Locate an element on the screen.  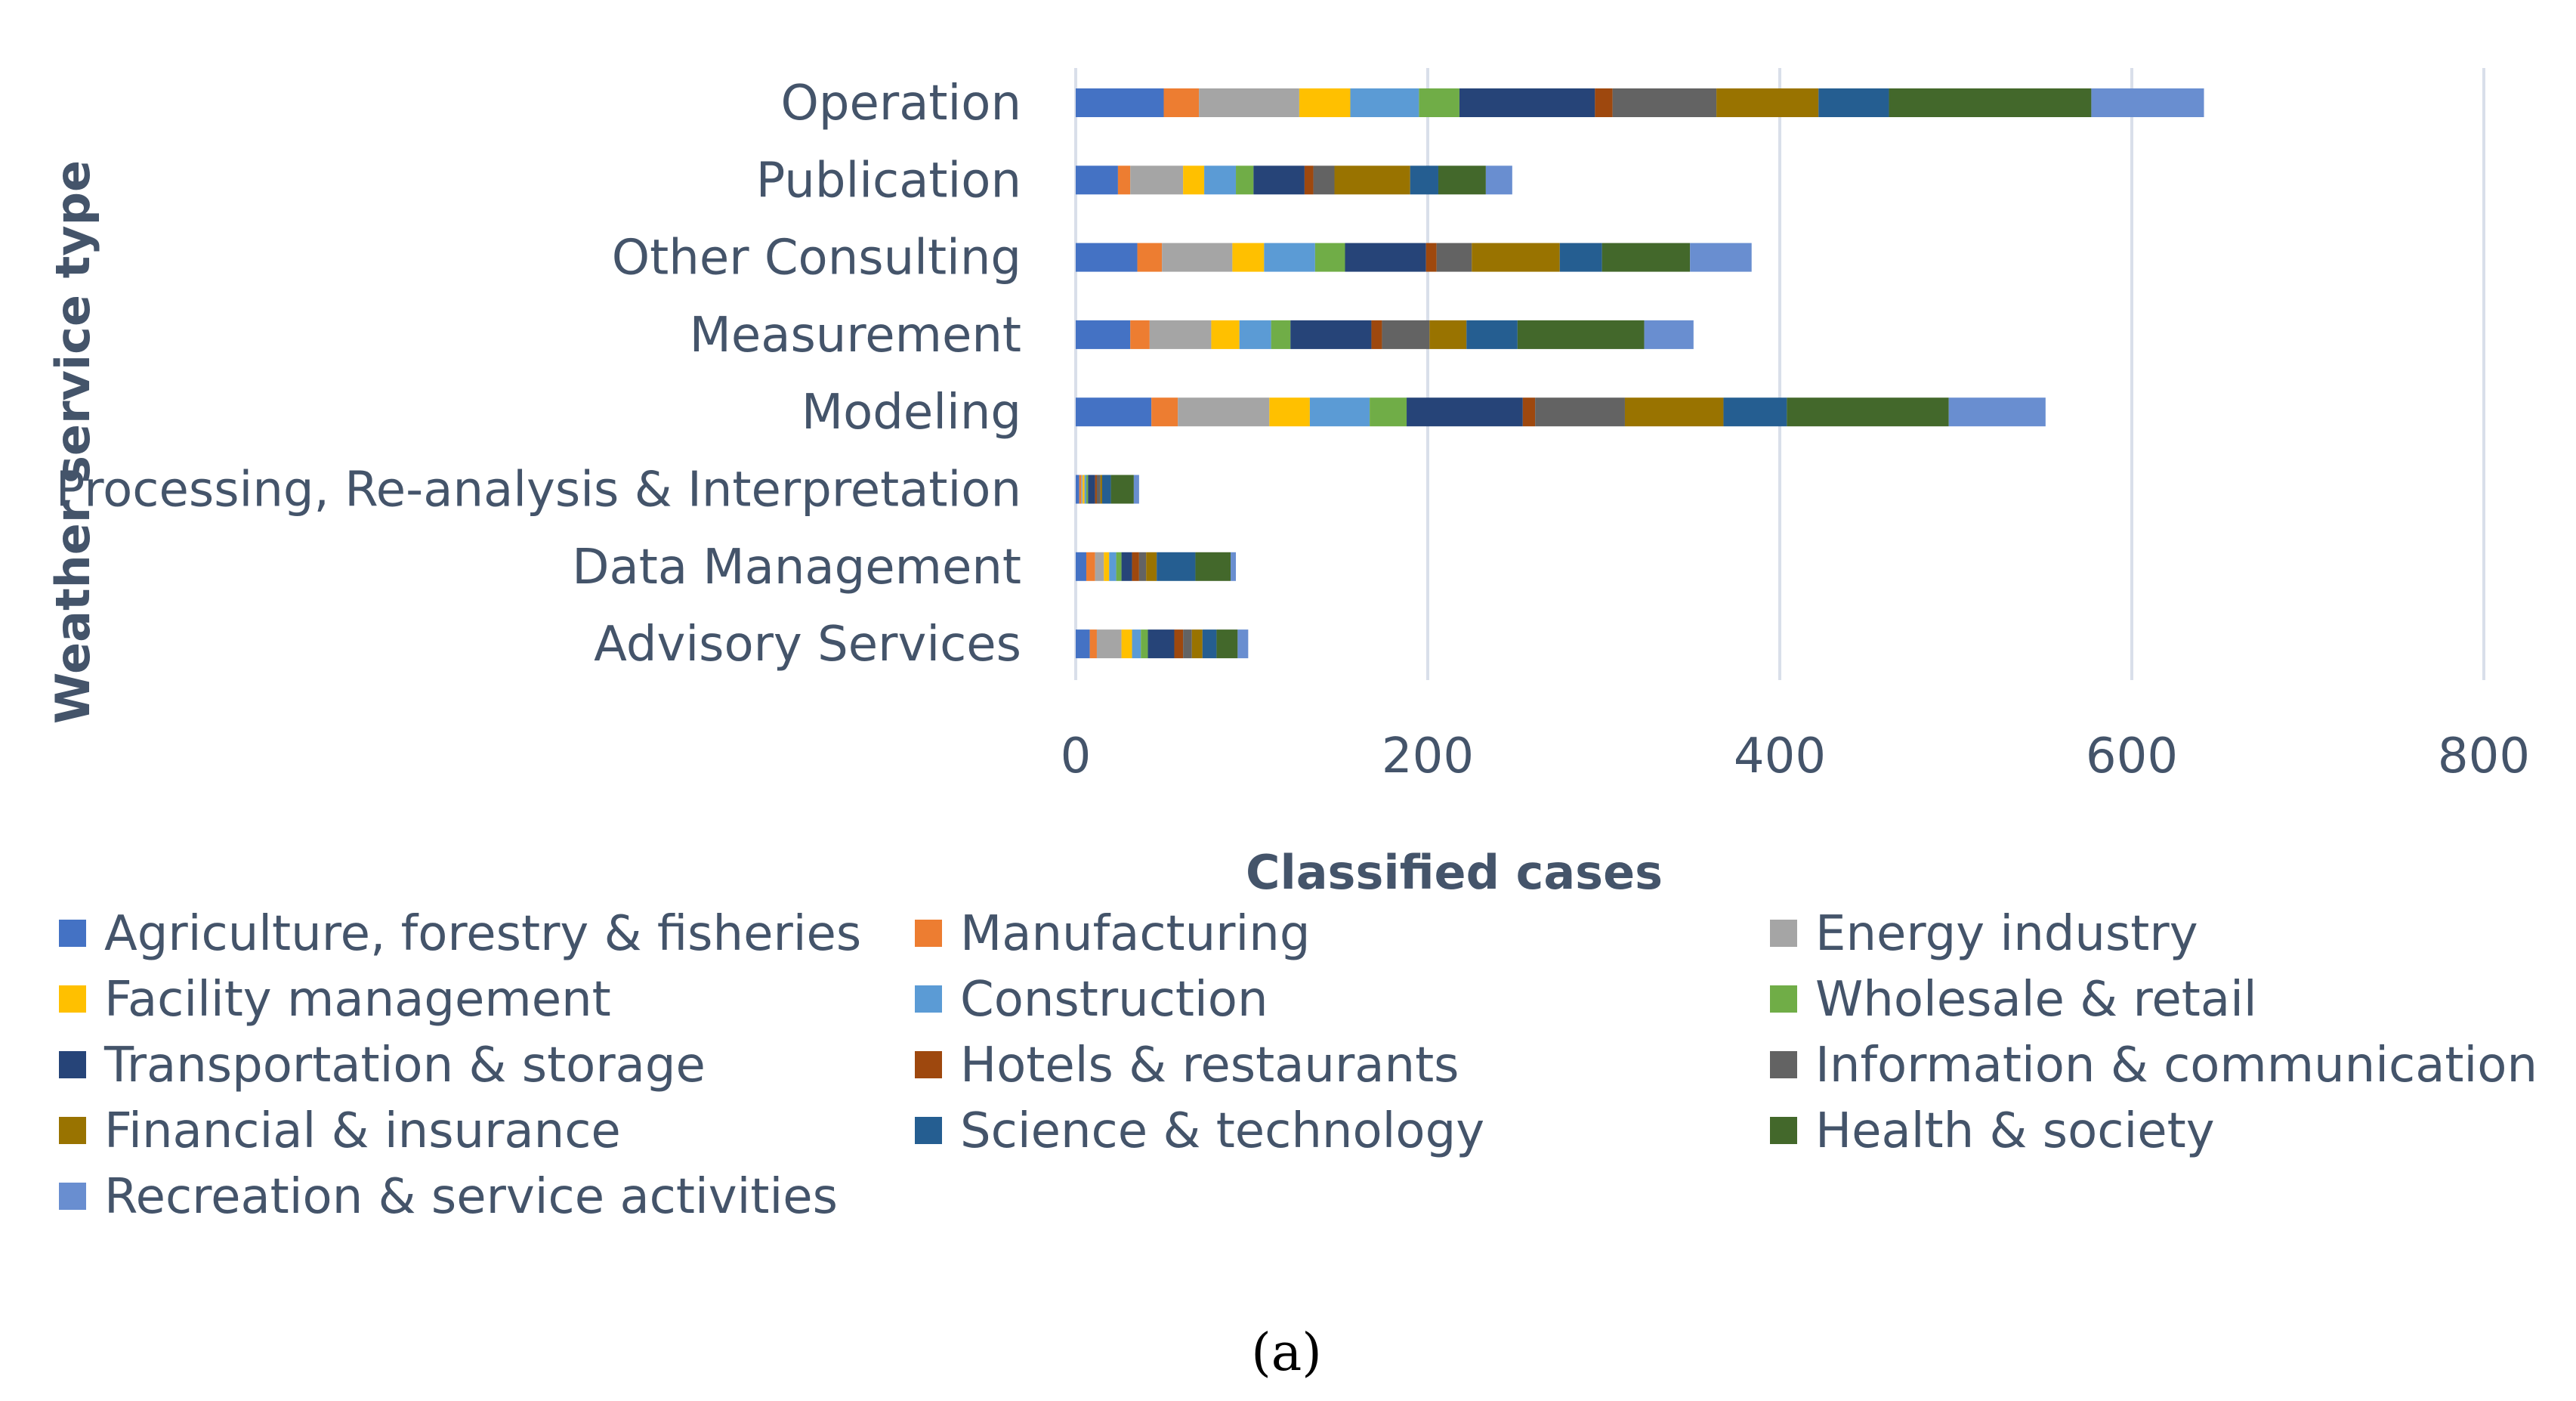
x-tick-label: 600 is located at coordinates (2132, 756).